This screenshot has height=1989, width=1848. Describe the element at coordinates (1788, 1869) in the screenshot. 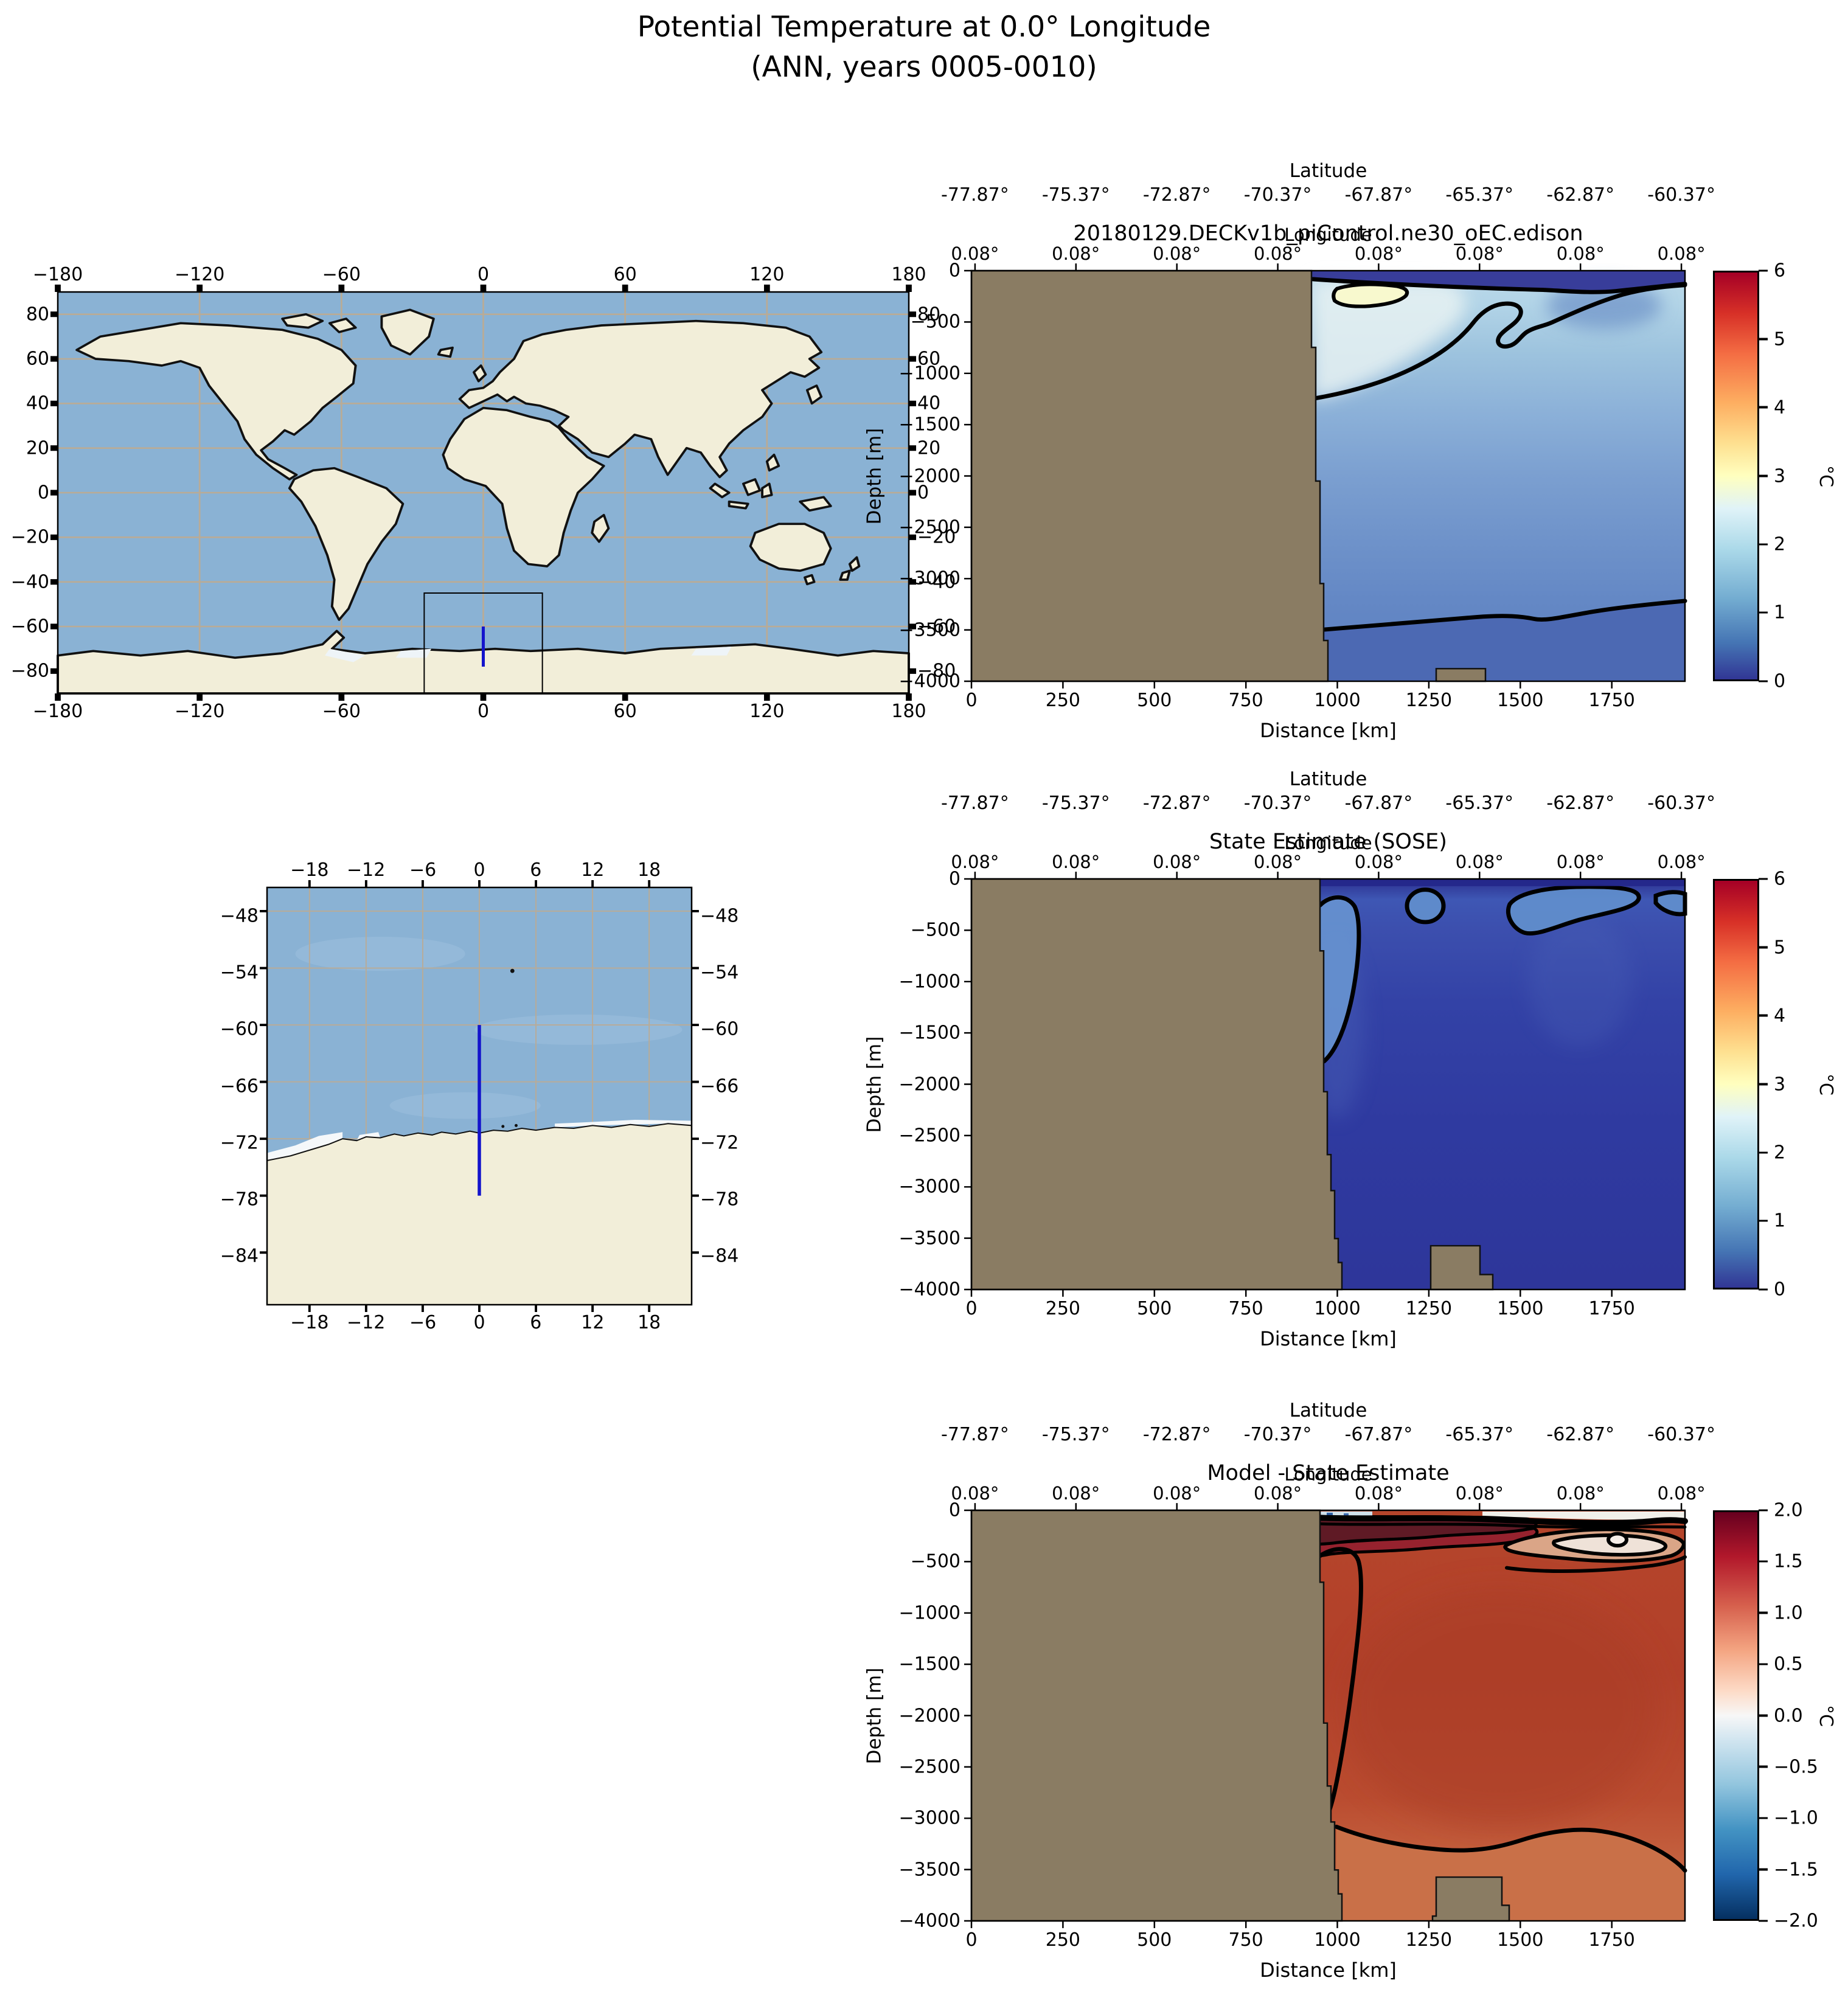

I see `tick-label: −1.5` at that location.